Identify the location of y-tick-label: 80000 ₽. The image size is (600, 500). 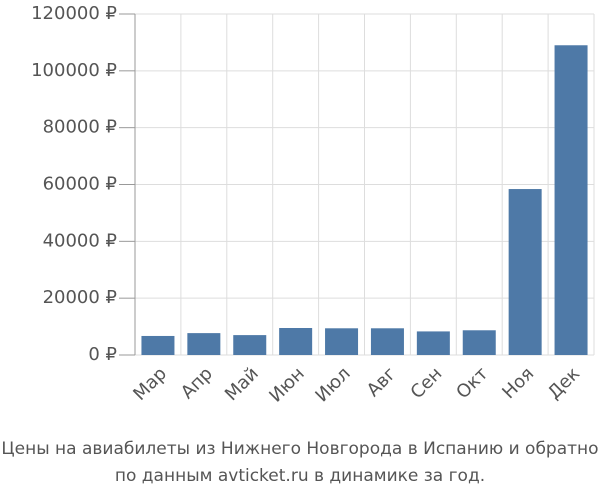
(80, 127).